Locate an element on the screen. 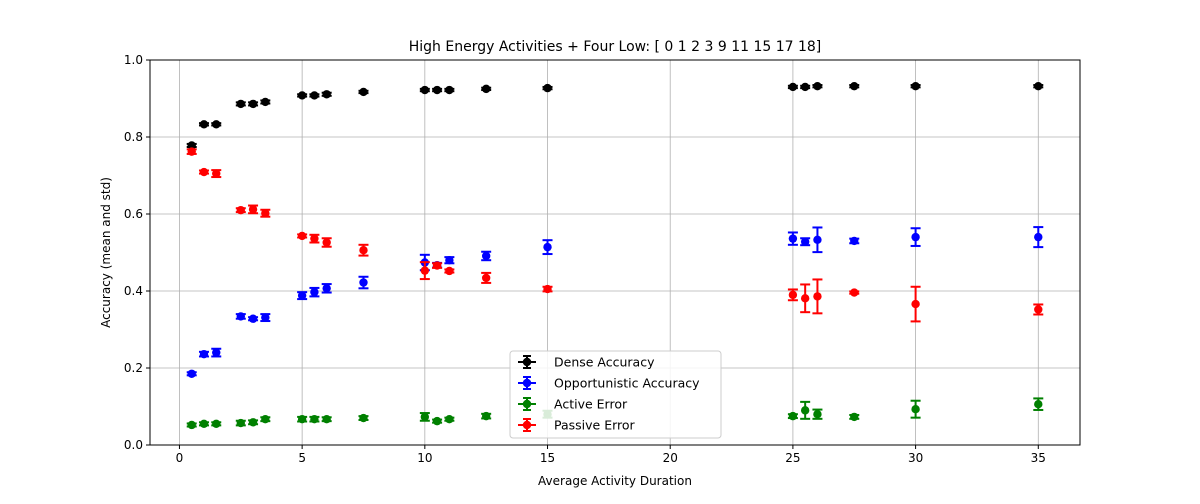 This screenshot has height=504, width=1200. y-axis-label: Accuracy (mean and std) is located at coordinates (106, 252).